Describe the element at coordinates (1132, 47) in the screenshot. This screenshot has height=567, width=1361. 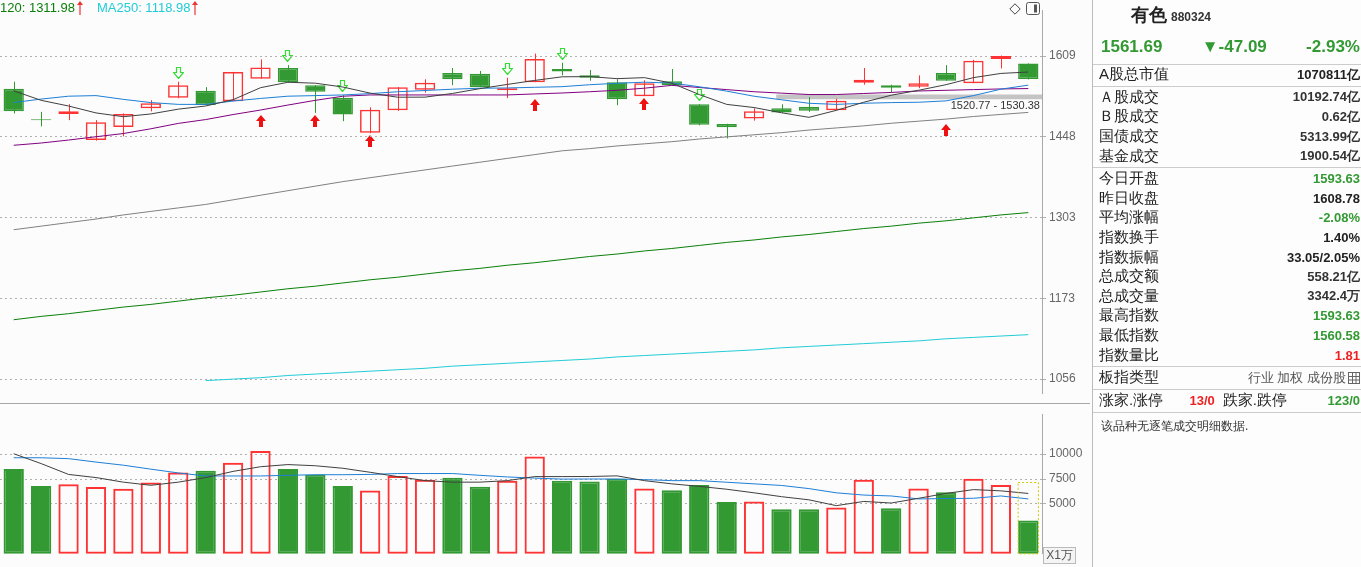
I see `text: 1561.69` at that location.